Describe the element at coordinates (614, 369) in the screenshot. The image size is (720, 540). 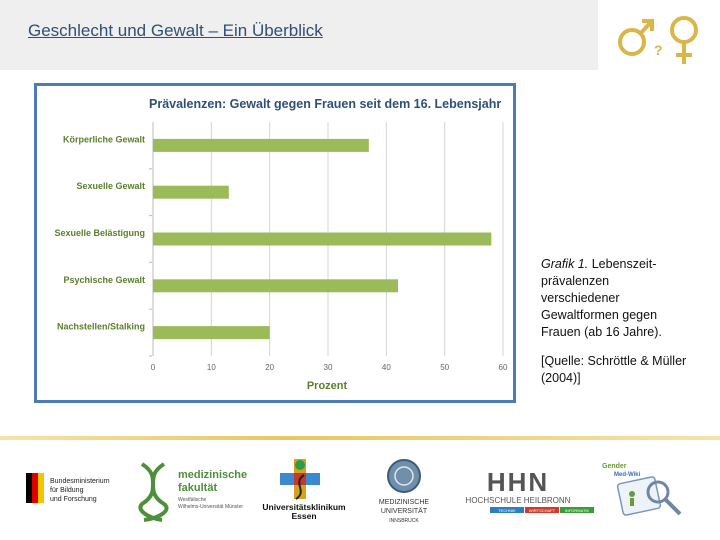
I see `caption-source: [Quelle: Schröttle & Müller (2004)]` at that location.